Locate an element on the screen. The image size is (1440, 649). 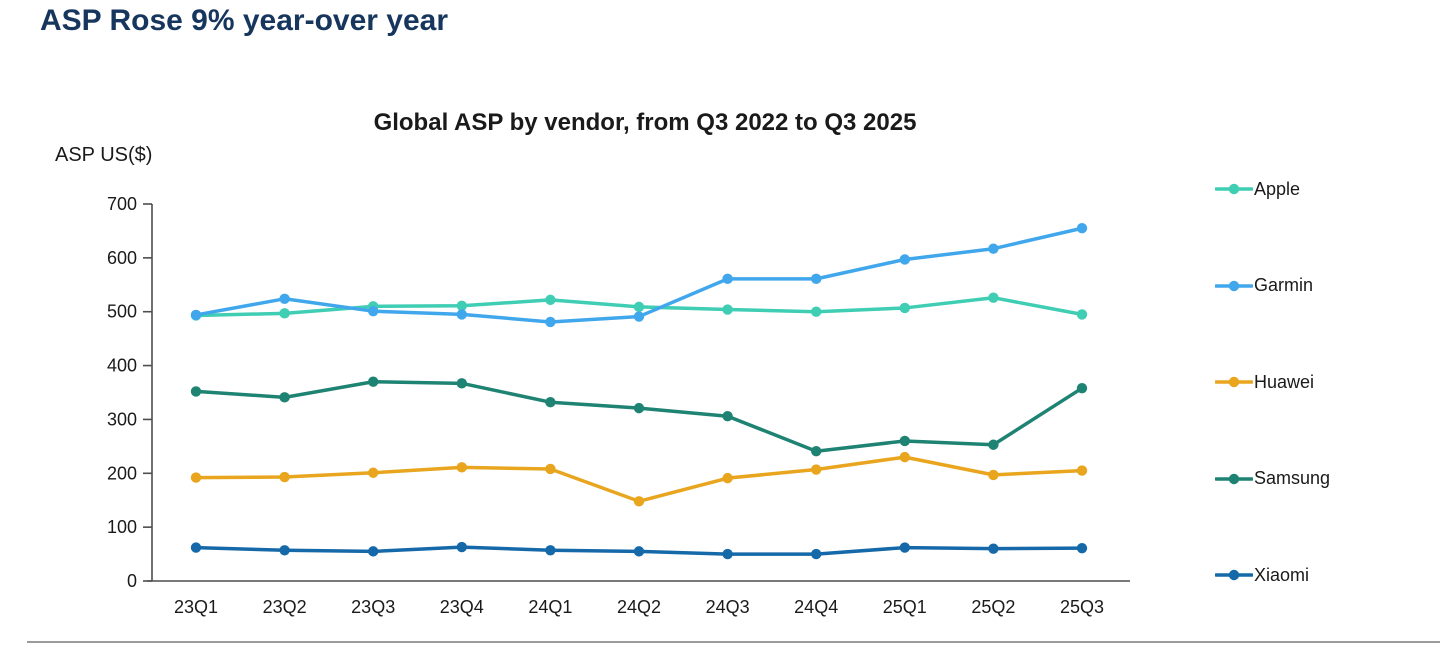
legend-entry-huawei: Huawei is located at coordinates (1264, 382).